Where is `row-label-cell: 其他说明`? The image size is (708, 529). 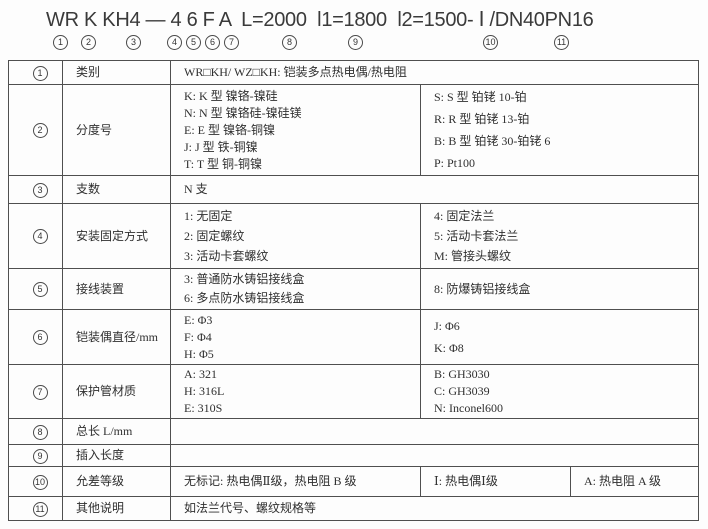 row-label-cell: 其他说明 is located at coordinates (116, 508).